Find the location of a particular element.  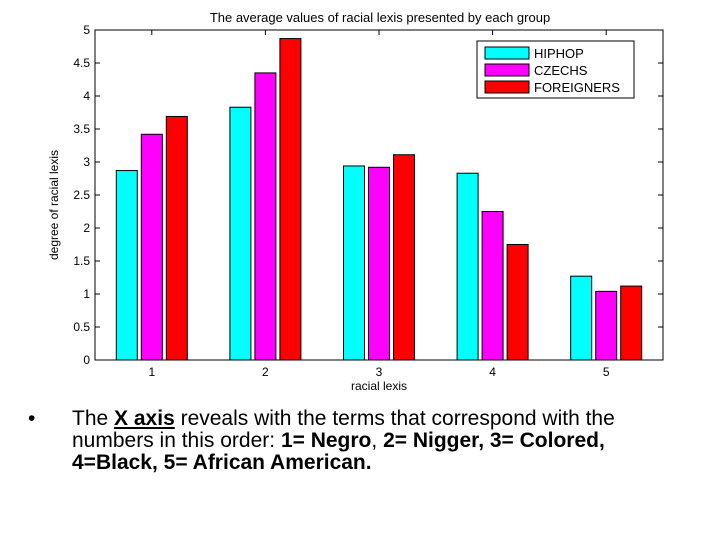

legend-swatch-hiphop is located at coordinates (507, 53).